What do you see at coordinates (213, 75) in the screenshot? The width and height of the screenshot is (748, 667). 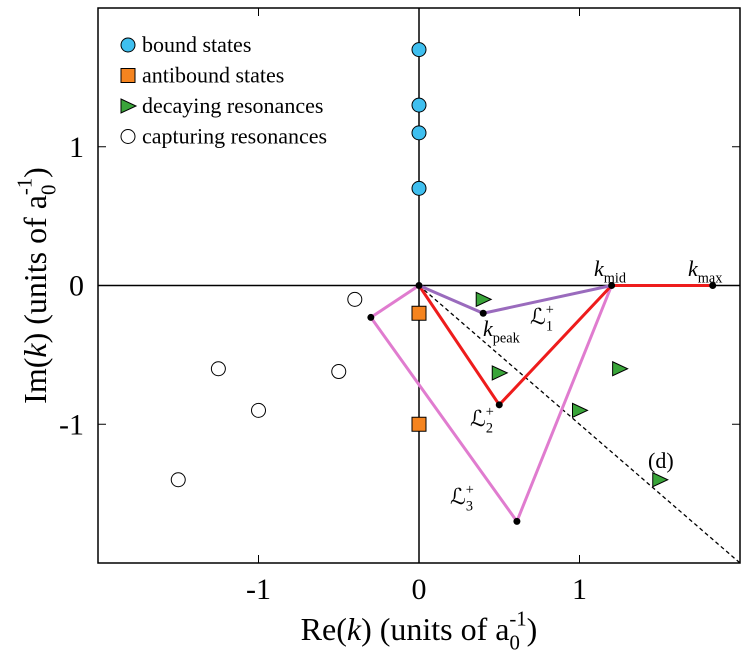 I see `legend-label: antibound states` at bounding box center [213, 75].